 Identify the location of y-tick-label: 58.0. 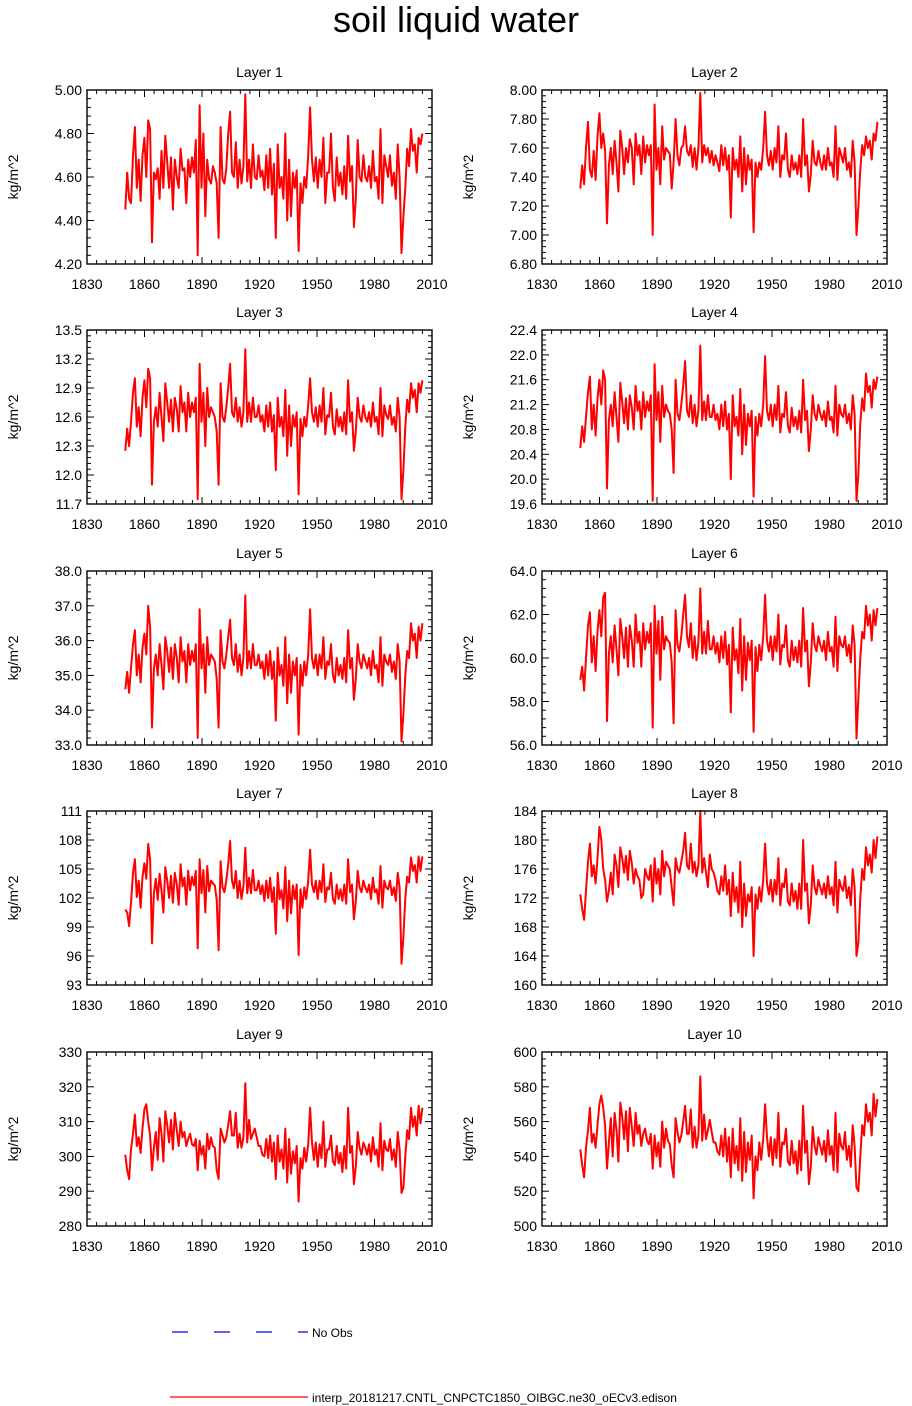
(523, 702).